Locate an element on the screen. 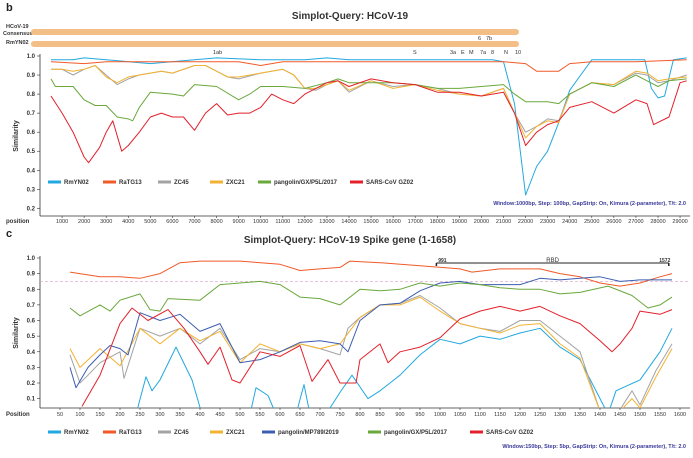  x-tick-label: 850 is located at coordinates (379, 415).